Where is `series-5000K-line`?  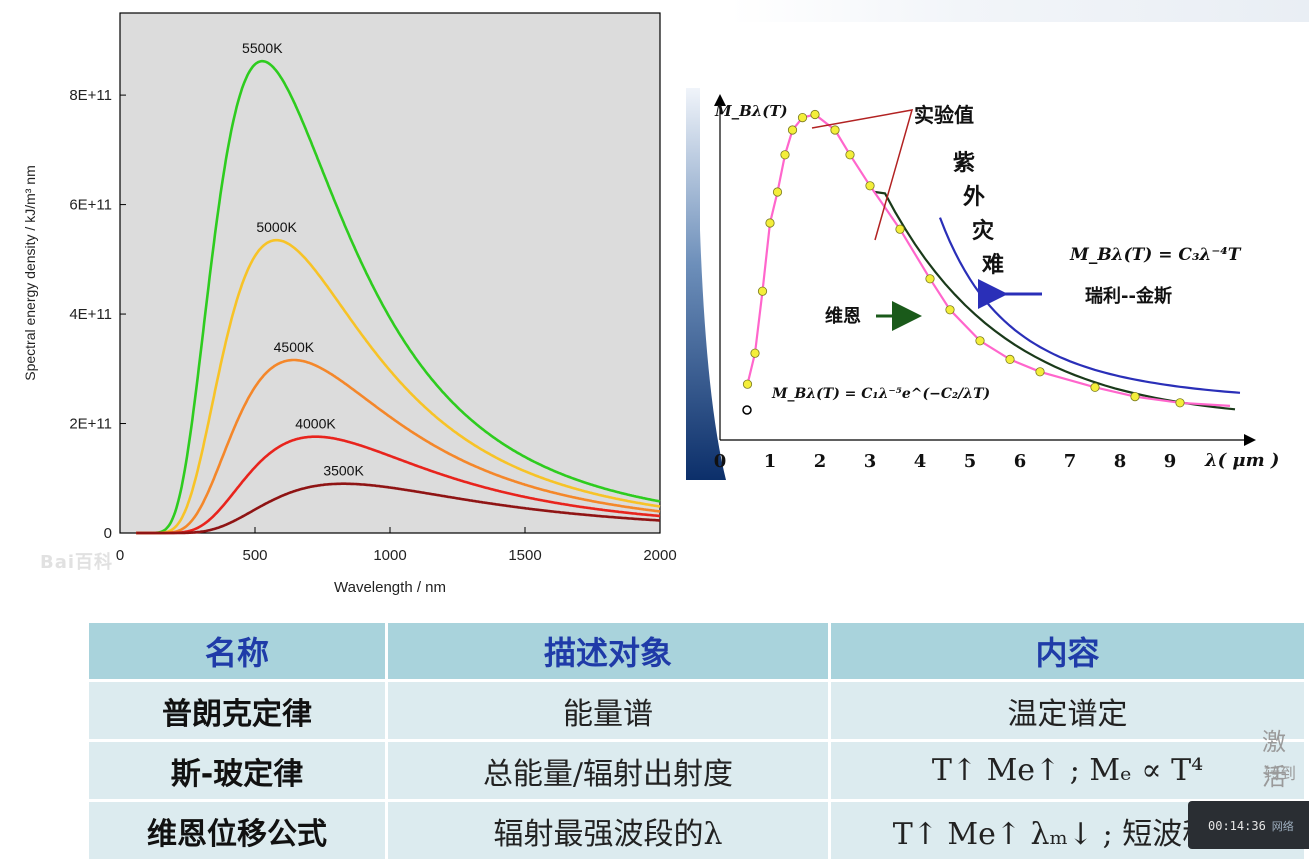
series-5000K-line is located at coordinates (398, 386).